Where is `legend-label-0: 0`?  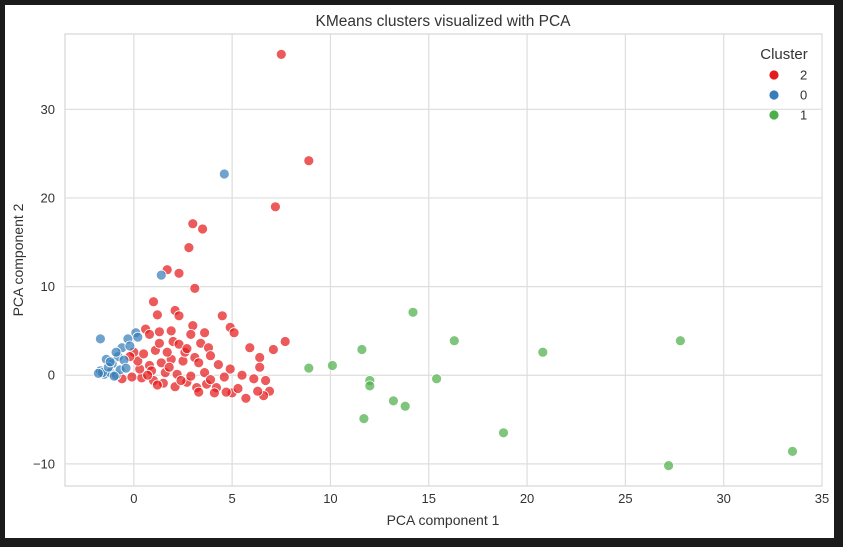
legend-label-0: 0 is located at coordinates (803, 95).